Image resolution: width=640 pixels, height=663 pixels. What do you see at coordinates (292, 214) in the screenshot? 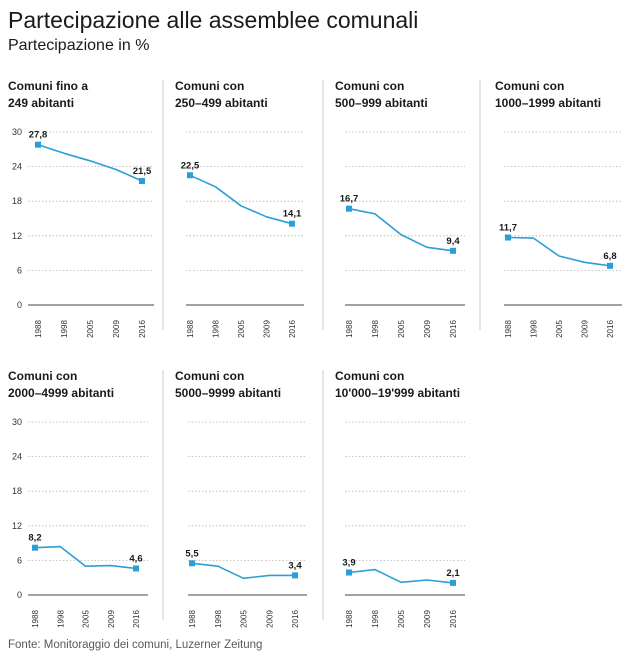
I see `data-label: 14,1` at bounding box center [292, 214].